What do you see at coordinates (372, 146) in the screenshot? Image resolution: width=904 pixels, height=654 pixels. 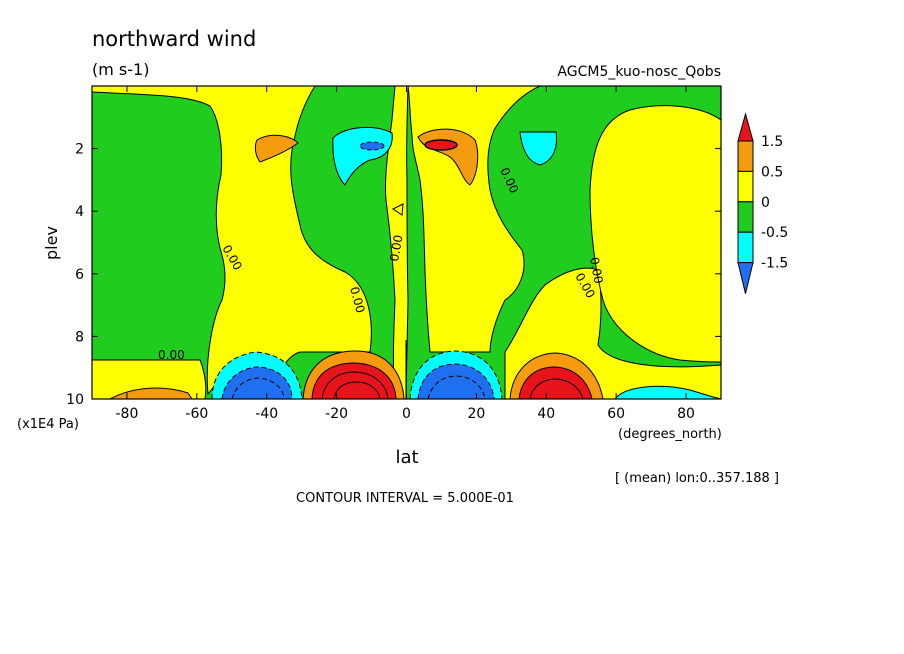 I see `core-blue-upper` at bounding box center [372, 146].